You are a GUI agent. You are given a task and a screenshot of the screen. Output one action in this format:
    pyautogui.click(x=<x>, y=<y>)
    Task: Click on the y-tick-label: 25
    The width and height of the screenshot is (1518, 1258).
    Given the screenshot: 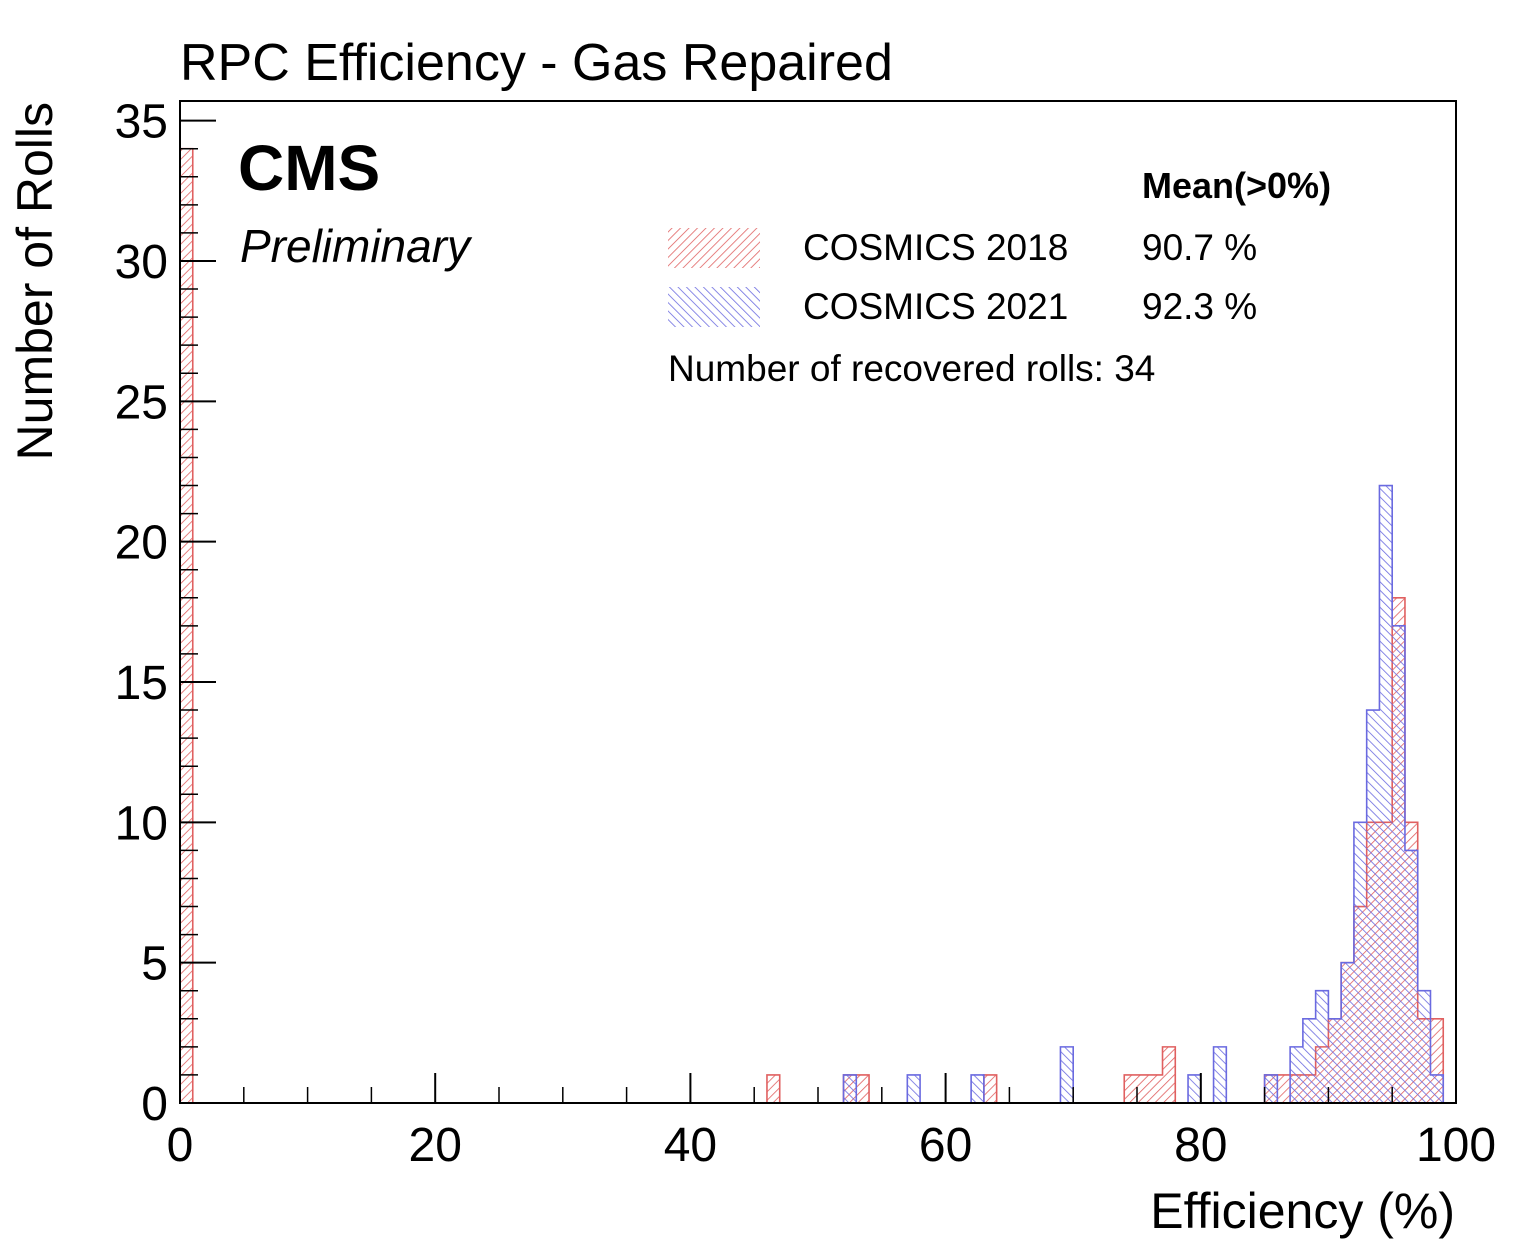 What is the action you would take?
    pyautogui.click(x=141, y=402)
    